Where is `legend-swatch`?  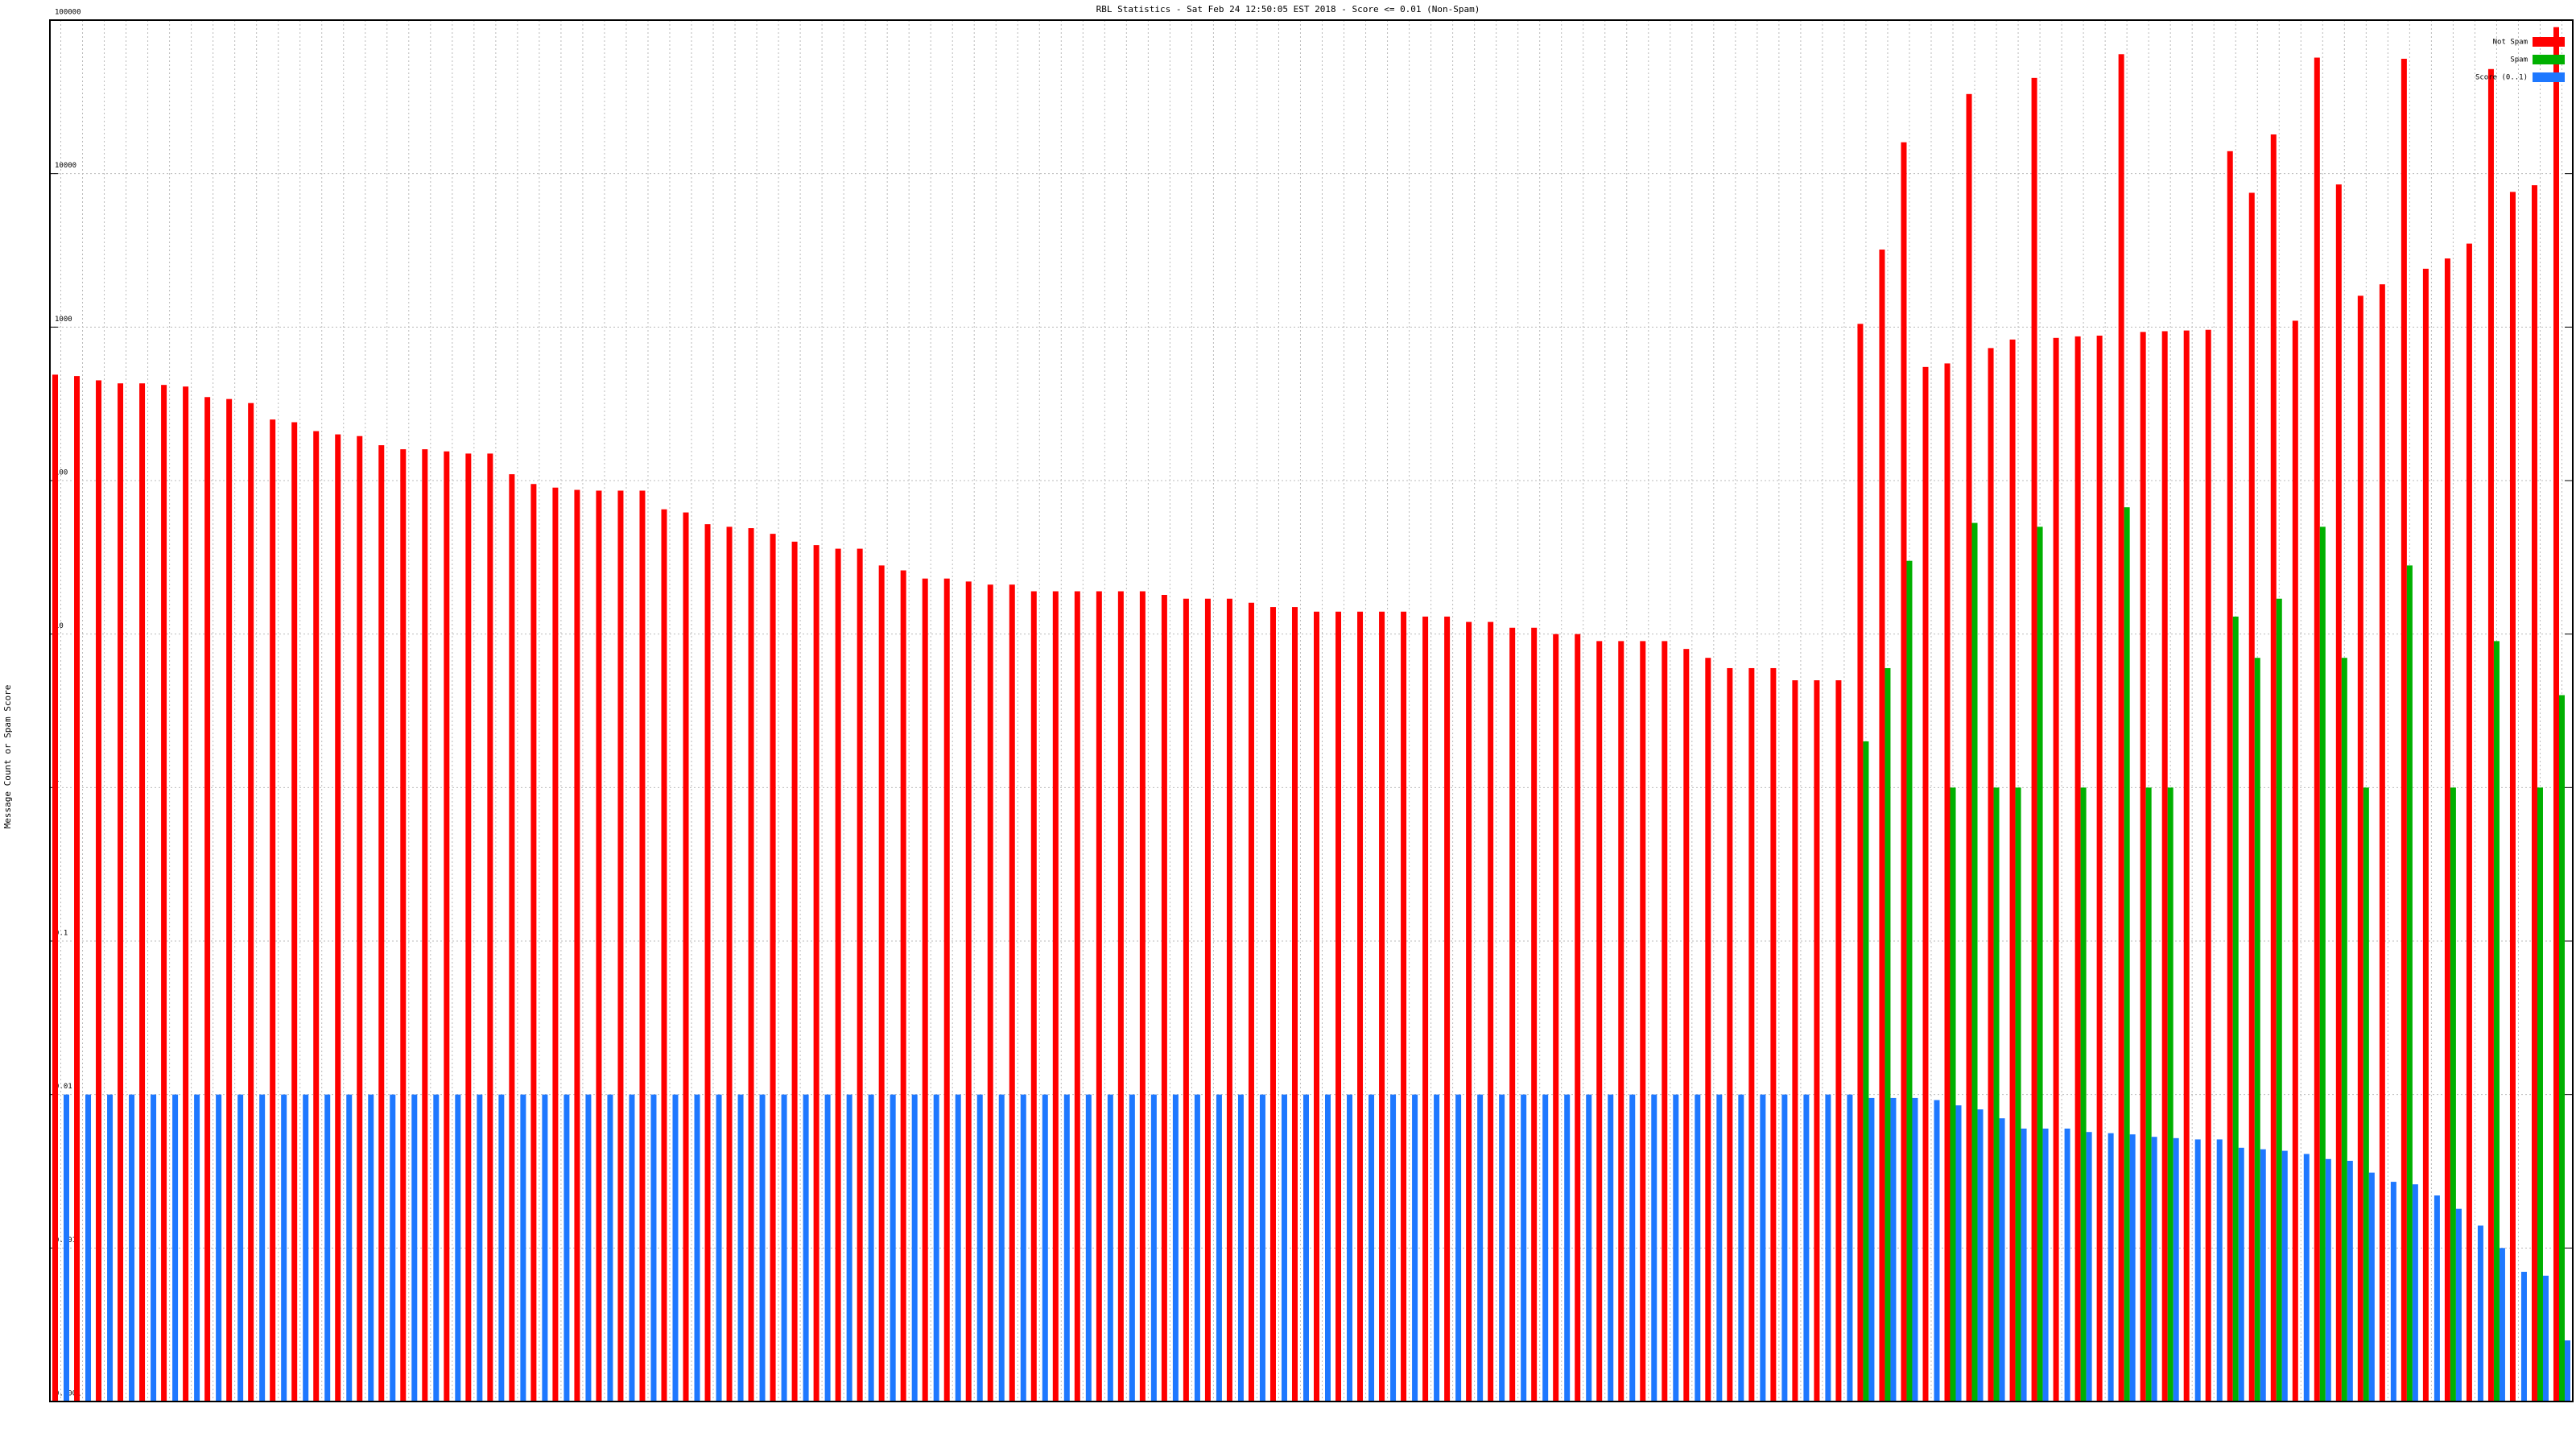 legend-swatch is located at coordinates (2549, 59).